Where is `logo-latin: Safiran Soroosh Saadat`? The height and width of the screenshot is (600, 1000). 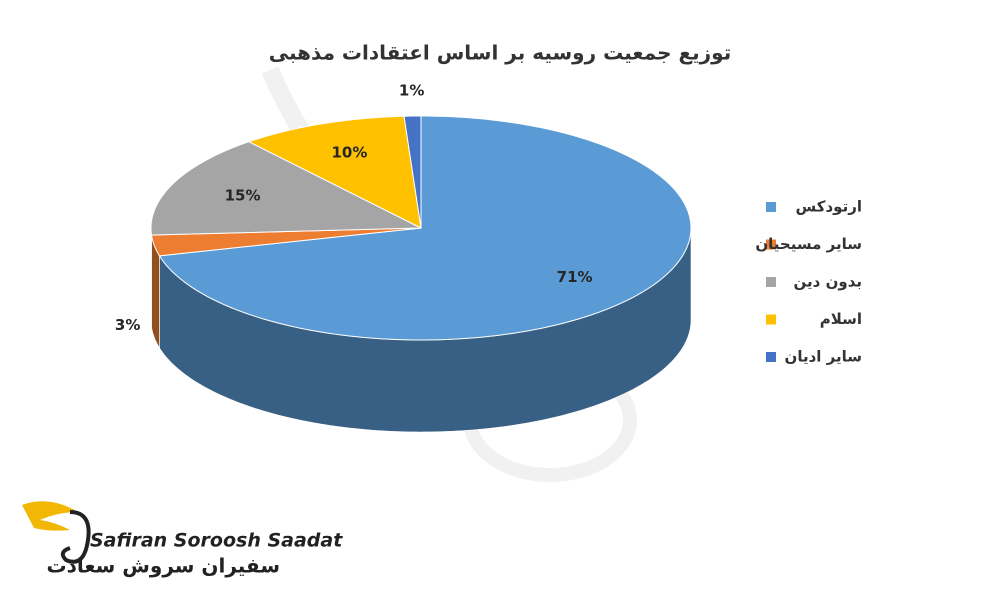 logo-latin: Safiran Soroosh Saadat is located at coordinates (216, 541).